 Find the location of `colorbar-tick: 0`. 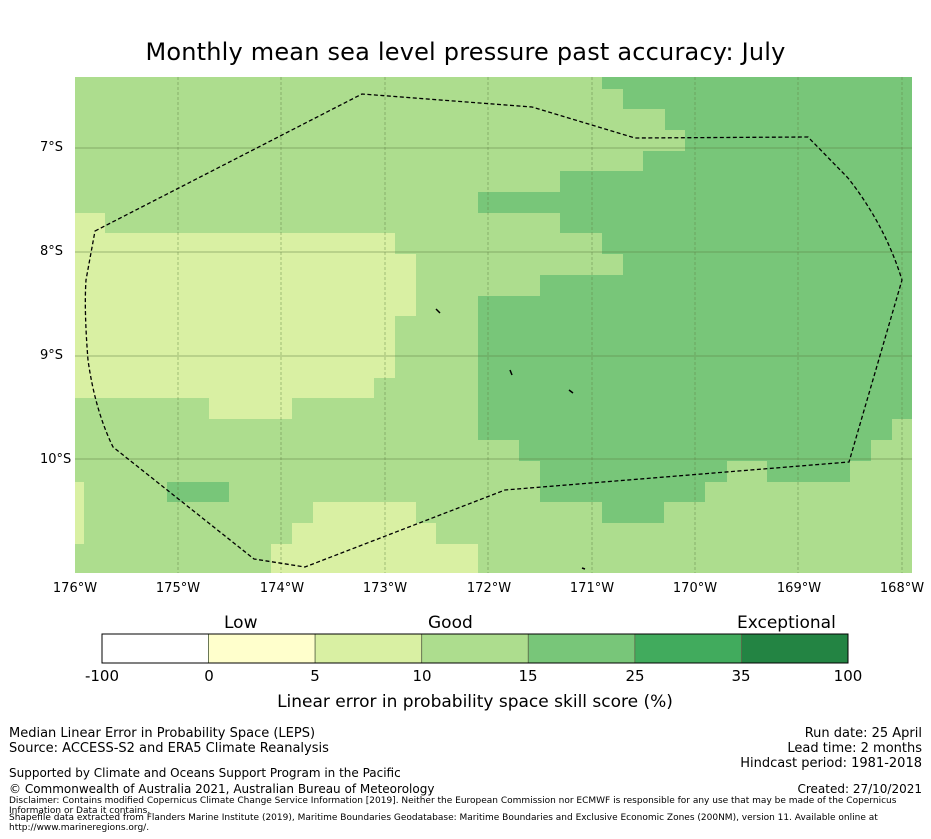

colorbar-tick: 0 is located at coordinates (209, 676).